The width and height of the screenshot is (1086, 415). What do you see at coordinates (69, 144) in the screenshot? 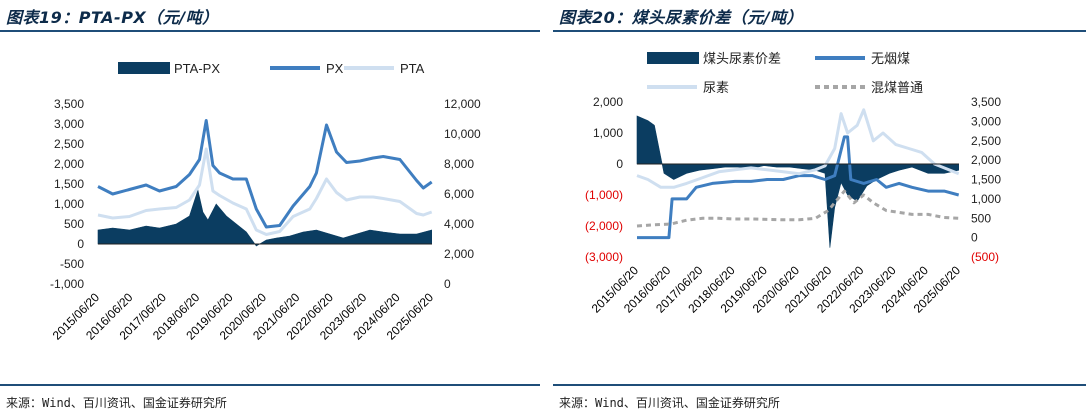
I see `y-left-tick-label: 2,500` at bounding box center [69, 144].